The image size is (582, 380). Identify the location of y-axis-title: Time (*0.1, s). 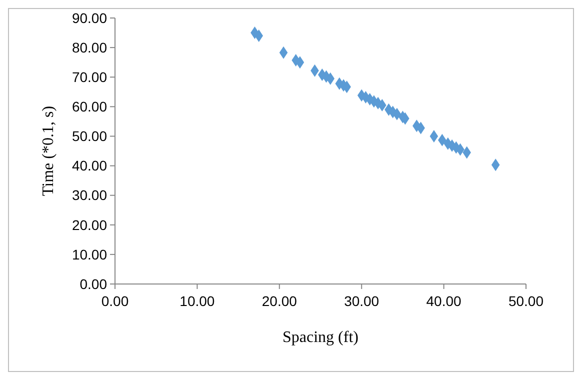
(48, 151).